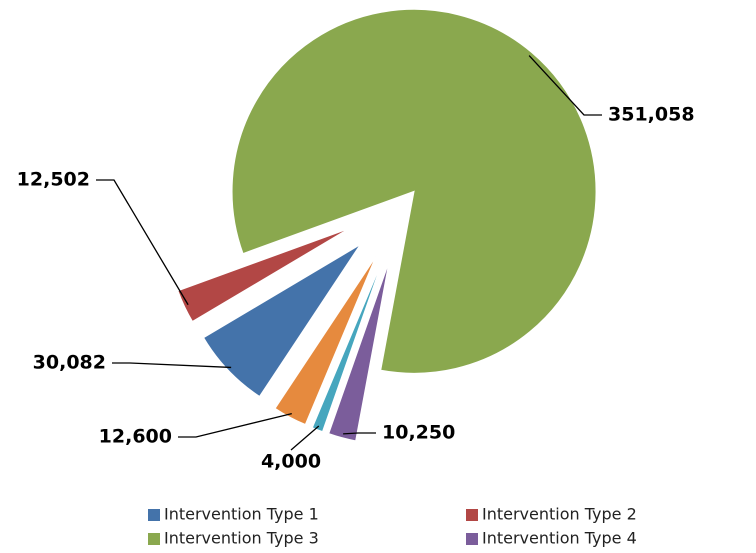 The height and width of the screenshot is (553, 756). Describe the element at coordinates (291, 462) in the screenshot. I see `data-label: 4,000` at that location.